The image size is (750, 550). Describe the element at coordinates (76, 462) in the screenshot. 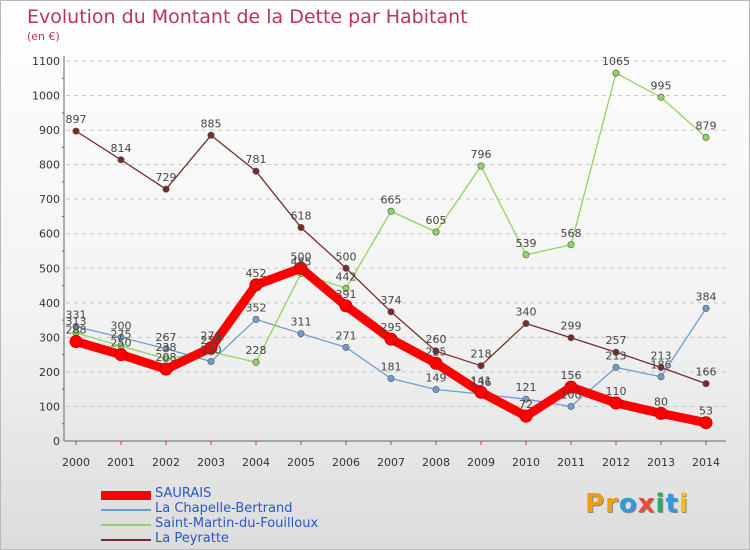

I see `x-tick-label: 2000` at that location.